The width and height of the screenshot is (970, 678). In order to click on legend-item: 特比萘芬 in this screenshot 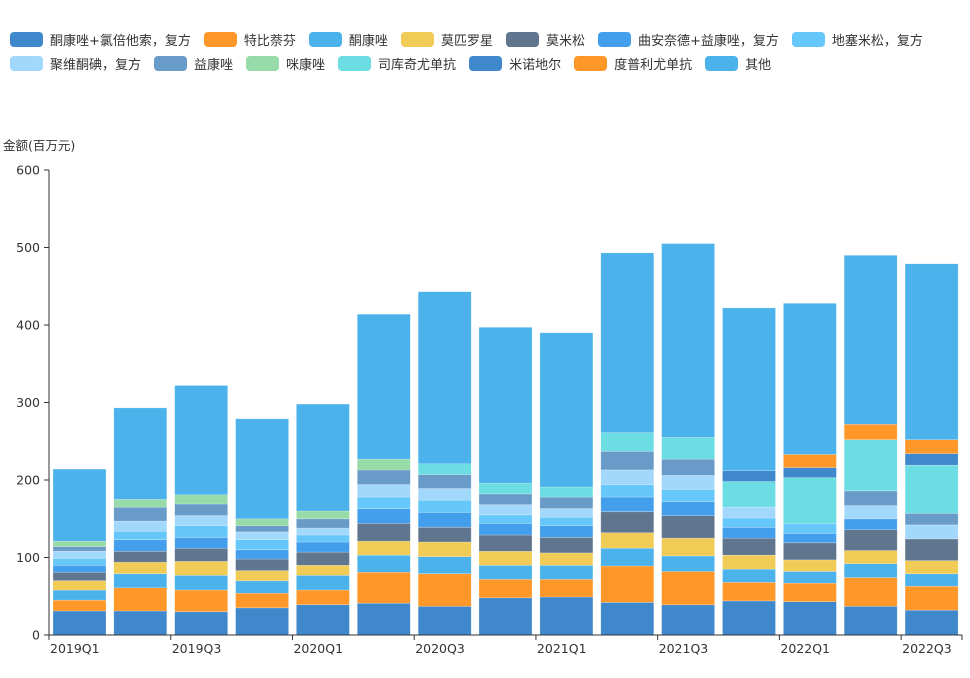, I will do `click(249, 40)`.